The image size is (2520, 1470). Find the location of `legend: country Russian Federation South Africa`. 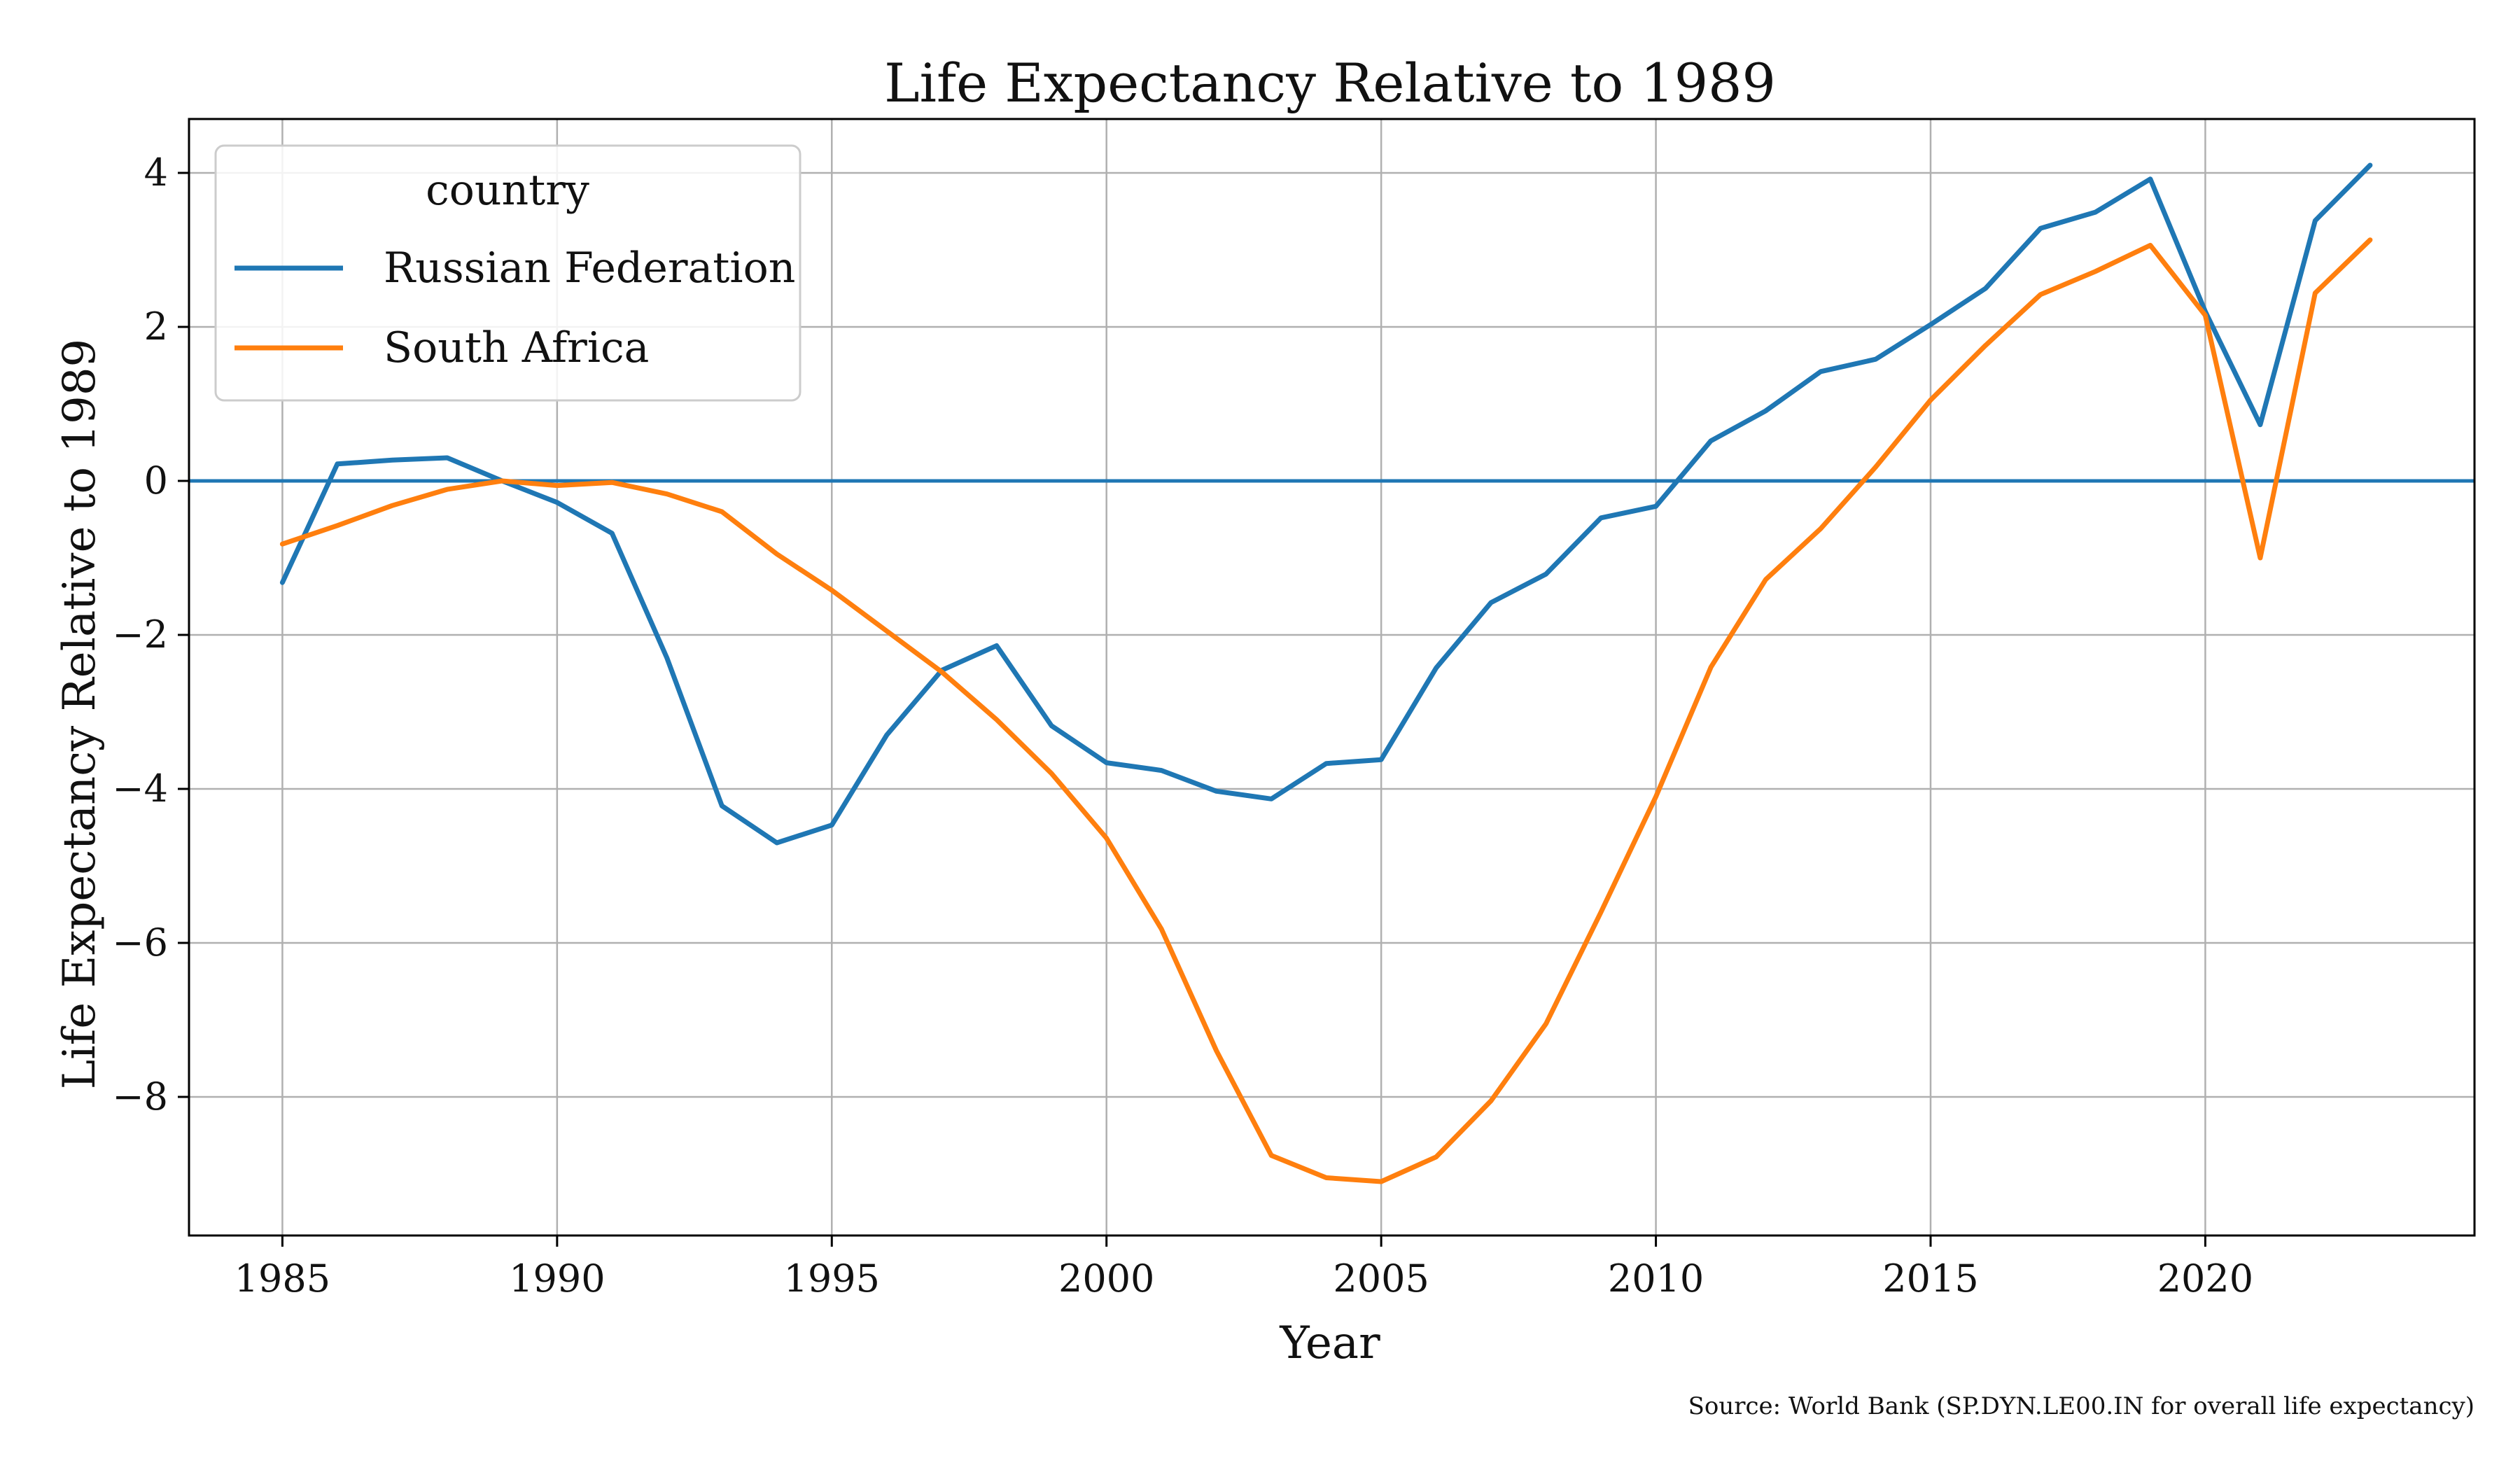

legend: country Russian Federation South Africa is located at coordinates (508, 273).